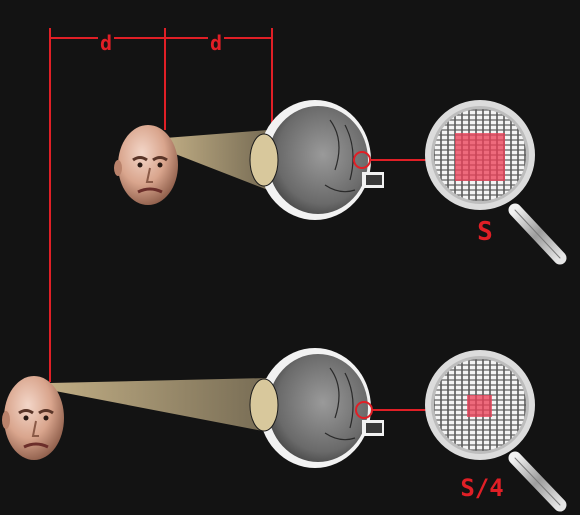  Describe the element at coordinates (481, 488) in the screenshot. I see `far-size-label: S/4` at that location.